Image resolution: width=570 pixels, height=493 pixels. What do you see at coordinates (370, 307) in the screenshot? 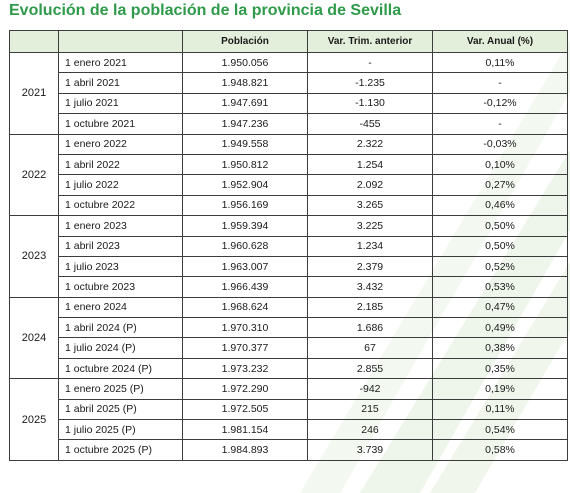
I see `quarterly-change-cell: 2.185` at bounding box center [370, 307].